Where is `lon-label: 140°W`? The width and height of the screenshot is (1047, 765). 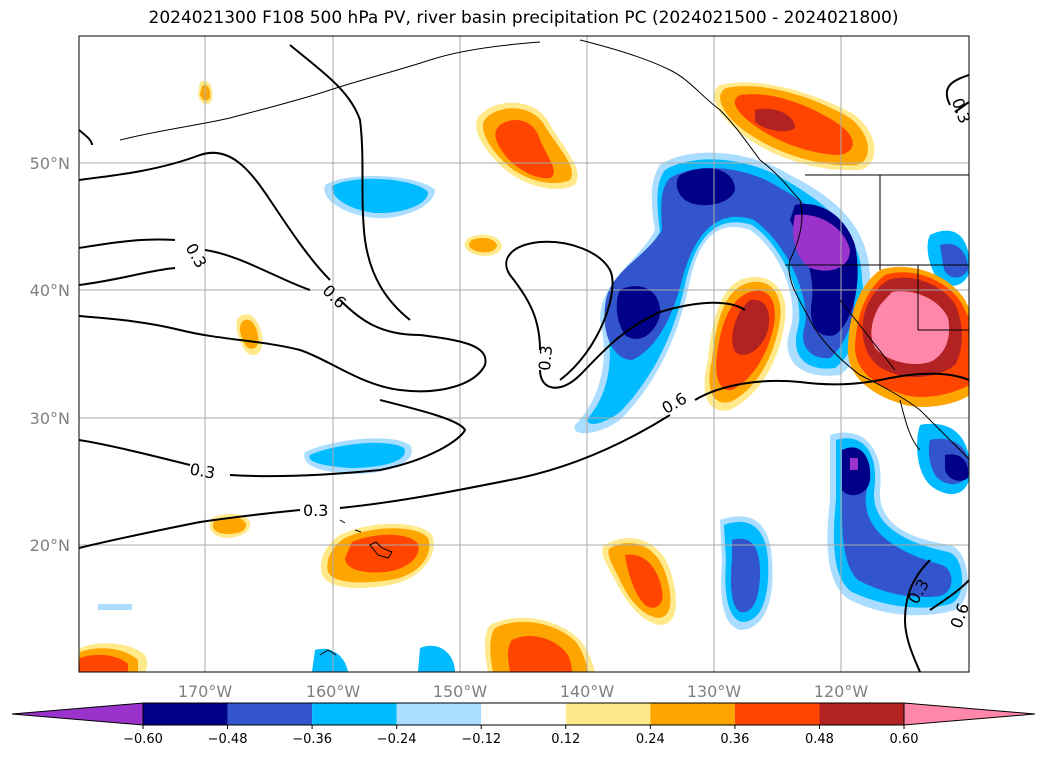 lon-label: 140°W is located at coordinates (587, 691).